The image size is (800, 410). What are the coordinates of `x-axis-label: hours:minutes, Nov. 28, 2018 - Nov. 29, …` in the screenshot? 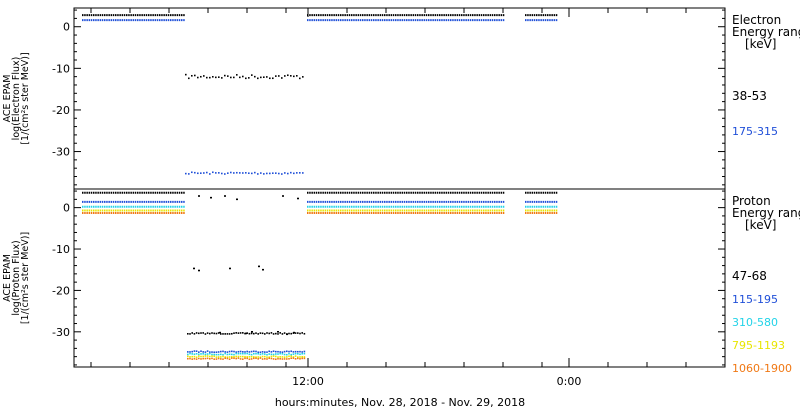 It's located at (400, 402).